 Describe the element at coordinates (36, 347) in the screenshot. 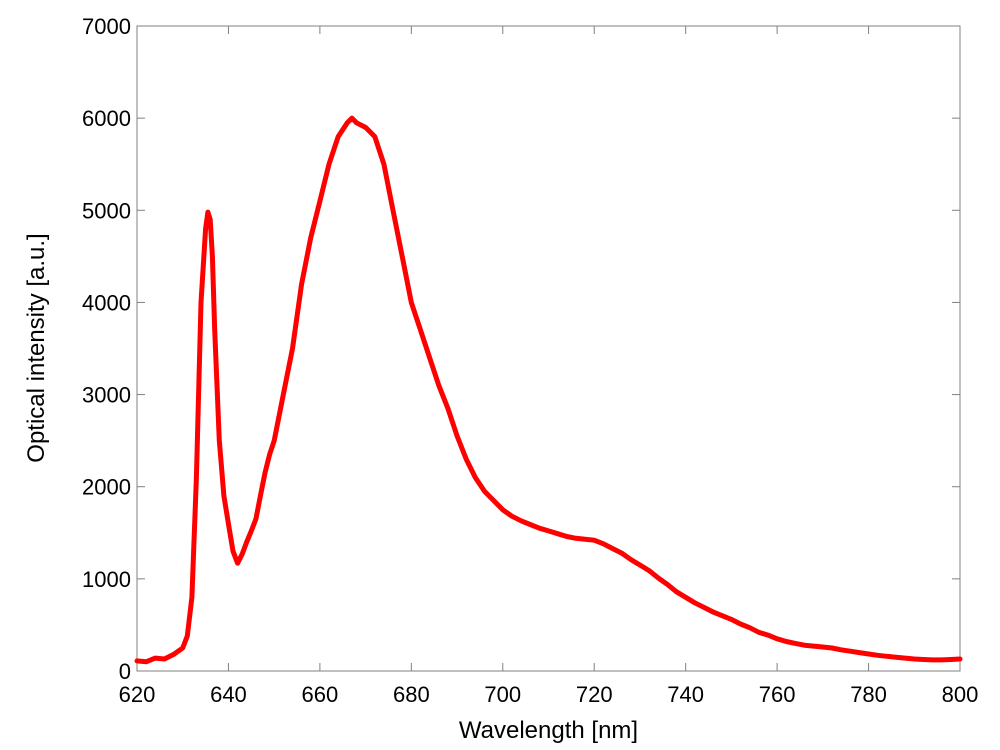

I see `y-axis-title: Optical intensity [a.u.]` at that location.